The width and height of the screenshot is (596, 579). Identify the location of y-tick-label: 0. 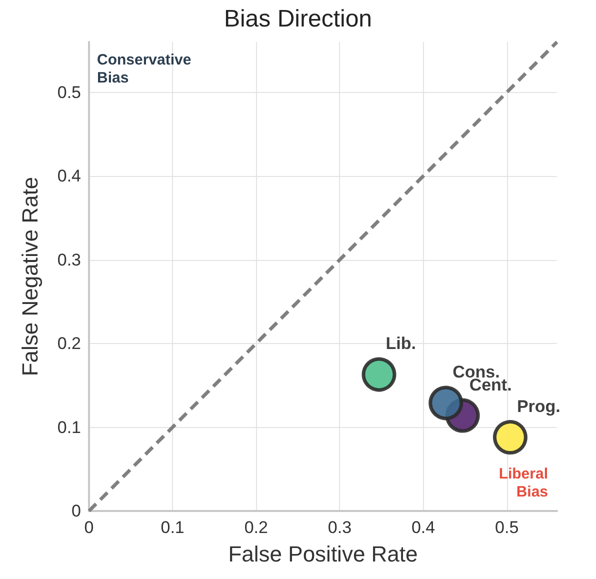
(76, 511).